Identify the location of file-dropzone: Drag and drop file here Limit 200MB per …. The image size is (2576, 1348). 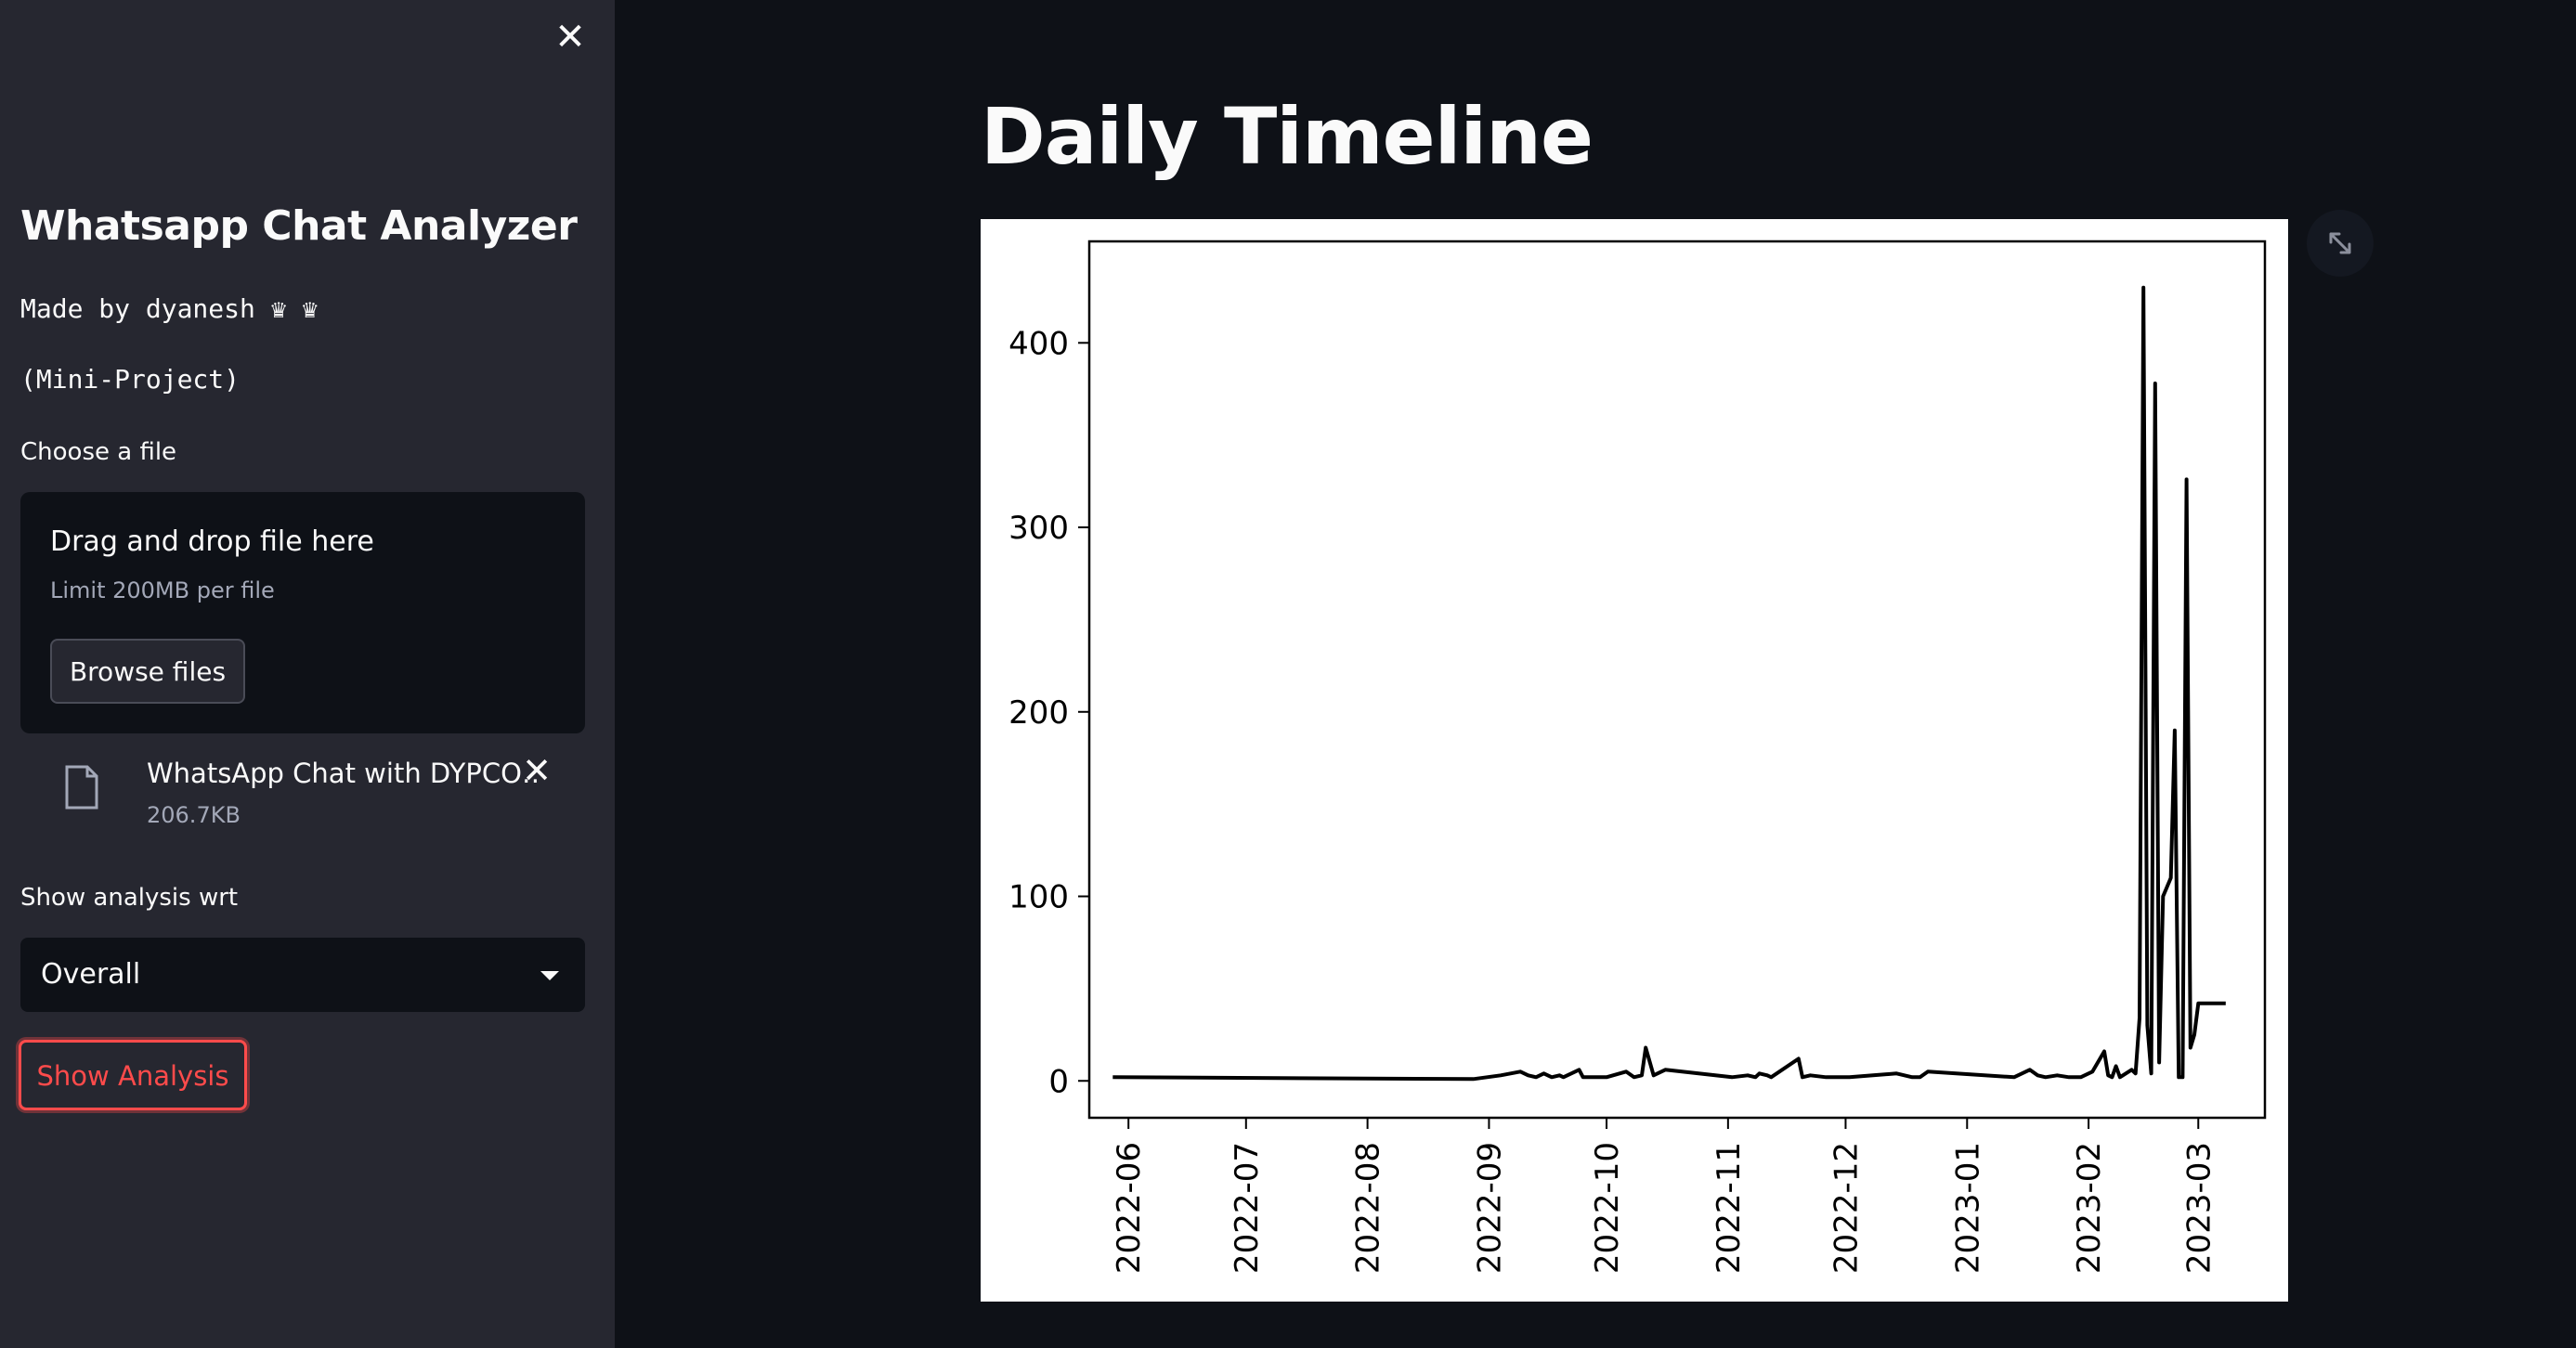
(302, 613).